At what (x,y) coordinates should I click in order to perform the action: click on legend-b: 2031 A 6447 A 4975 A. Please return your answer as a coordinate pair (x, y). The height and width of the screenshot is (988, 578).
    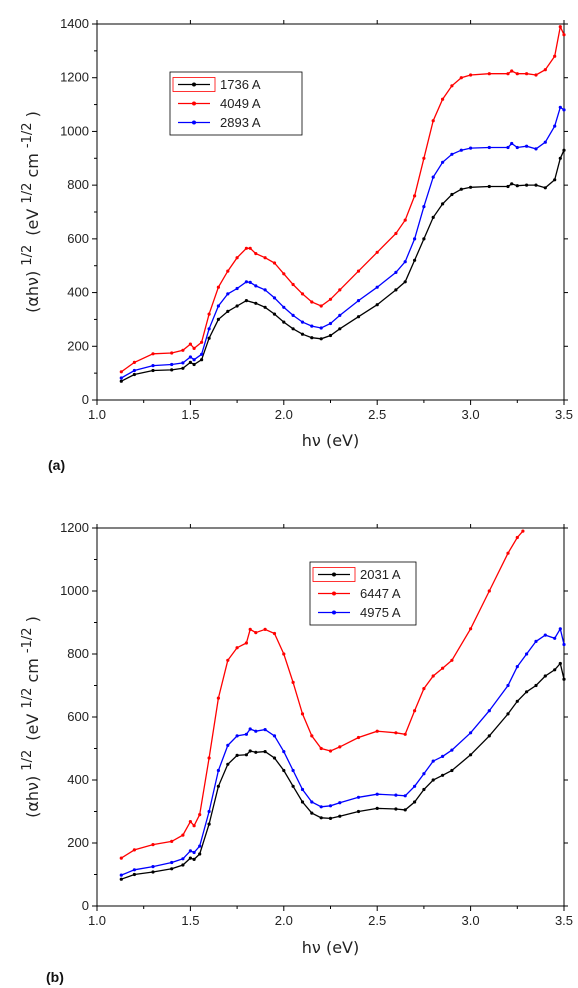
    Looking at the image, I should click on (363, 593).